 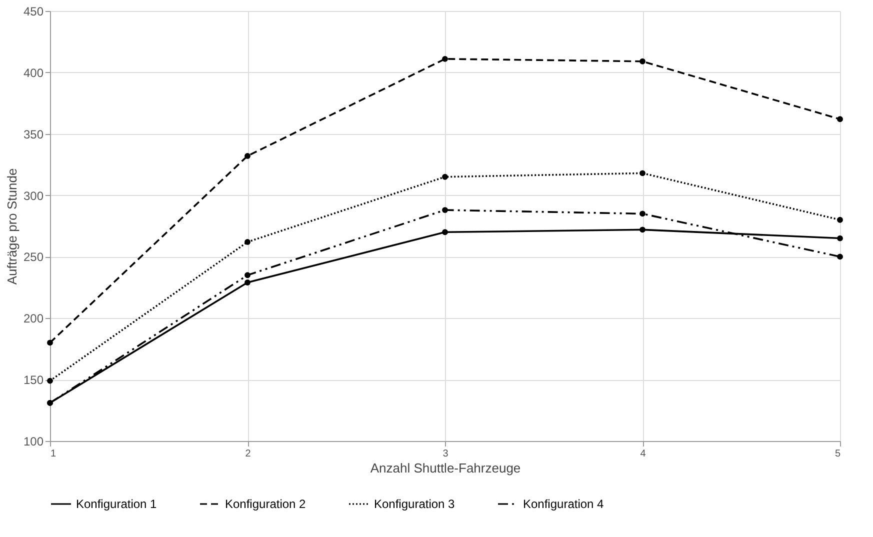 What do you see at coordinates (33, 11) in the screenshot?
I see `y-tick-label: 450` at bounding box center [33, 11].